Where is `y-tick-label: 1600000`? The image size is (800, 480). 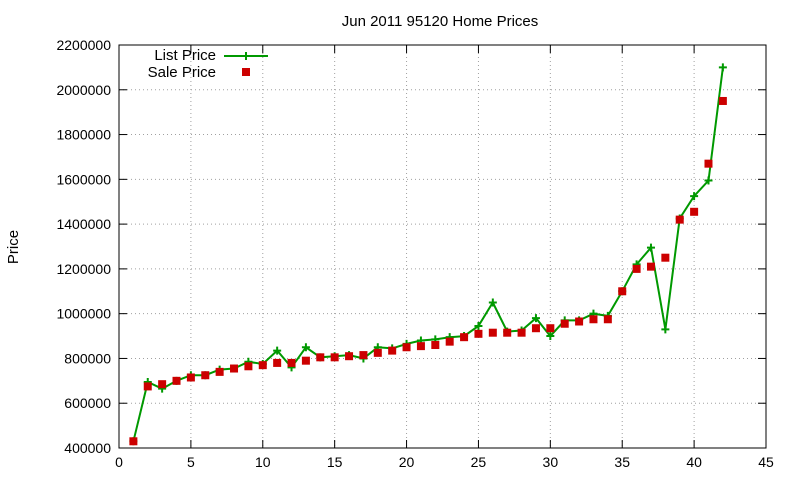
y-tick-label: 1600000 is located at coordinates (83, 179).